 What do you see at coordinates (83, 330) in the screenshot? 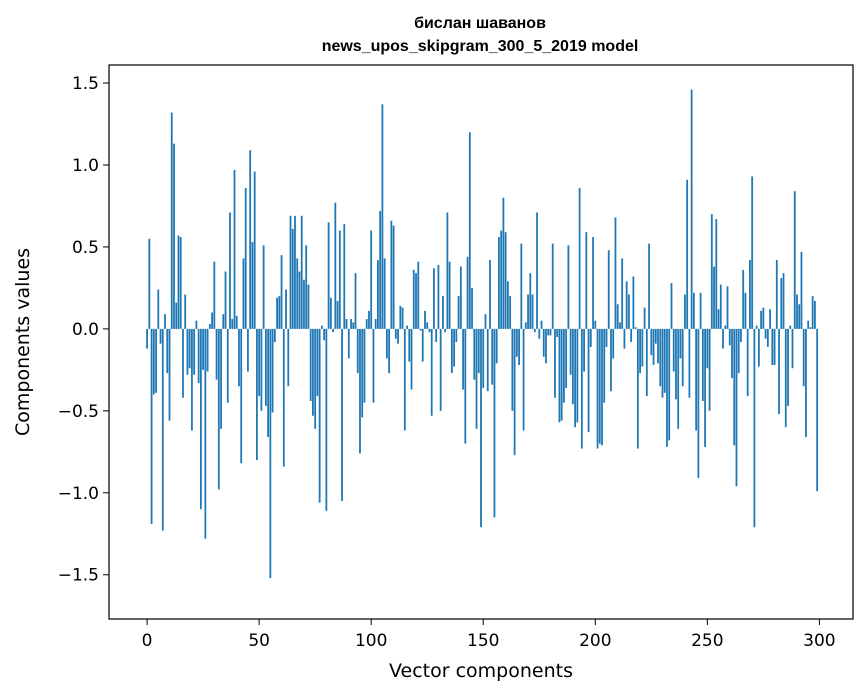
I see `y-axis-ticks: −1.5 −1.0 −0.5 0.0 0.5 1.0 1.5` at bounding box center [83, 330].